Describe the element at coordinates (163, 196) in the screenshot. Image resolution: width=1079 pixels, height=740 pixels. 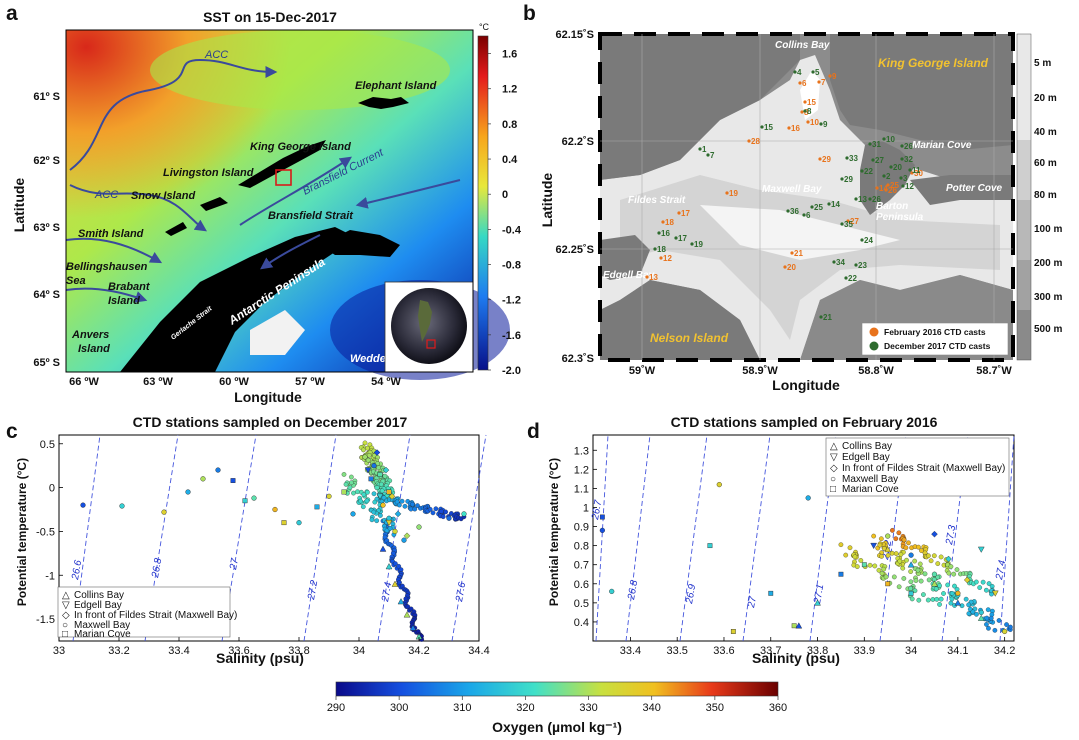
I see `label-snow-island: Snow Island` at that location.